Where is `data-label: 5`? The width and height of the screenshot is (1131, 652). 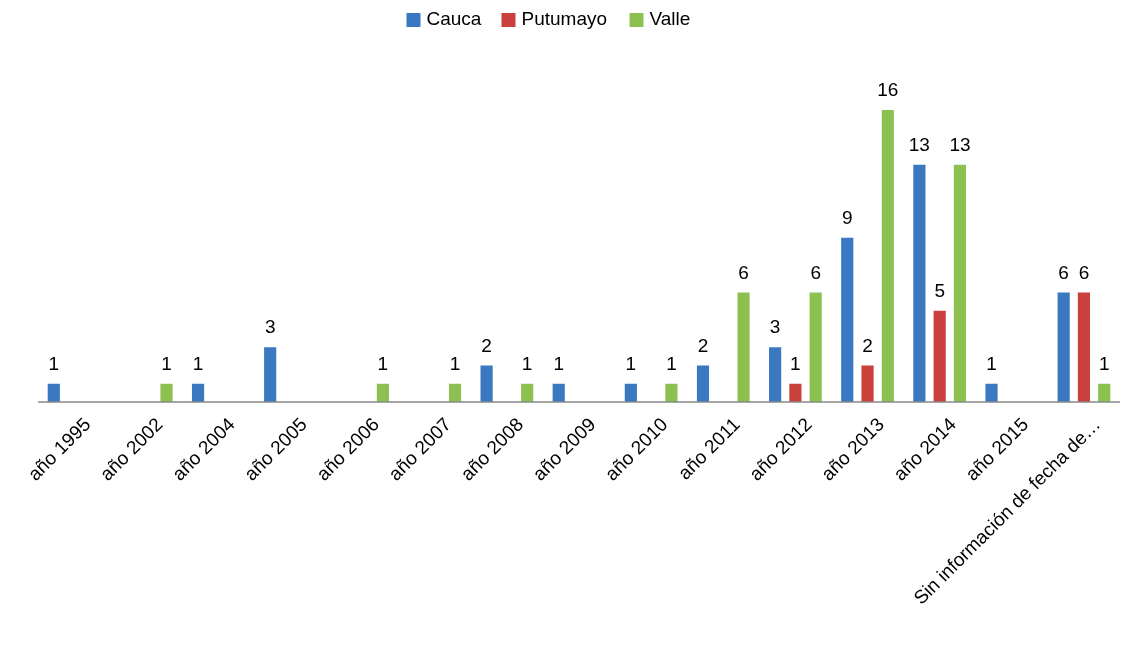
data-label: 5 is located at coordinates (939, 290).